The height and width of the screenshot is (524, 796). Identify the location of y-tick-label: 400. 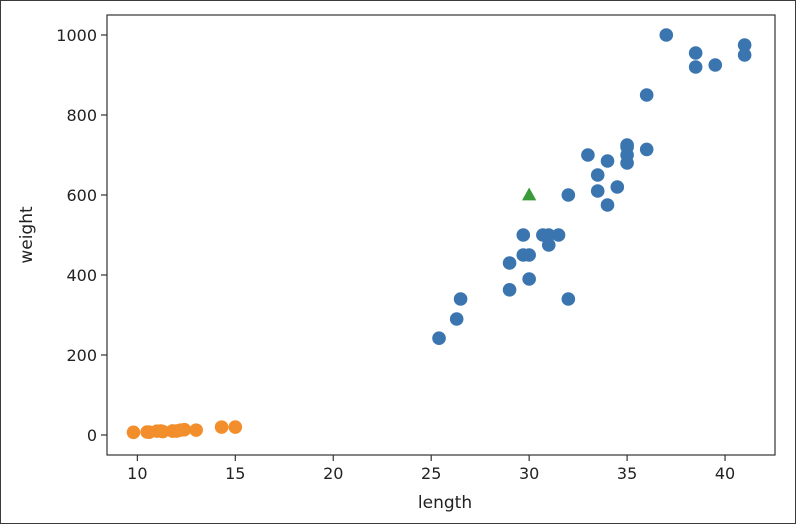
(81, 275).